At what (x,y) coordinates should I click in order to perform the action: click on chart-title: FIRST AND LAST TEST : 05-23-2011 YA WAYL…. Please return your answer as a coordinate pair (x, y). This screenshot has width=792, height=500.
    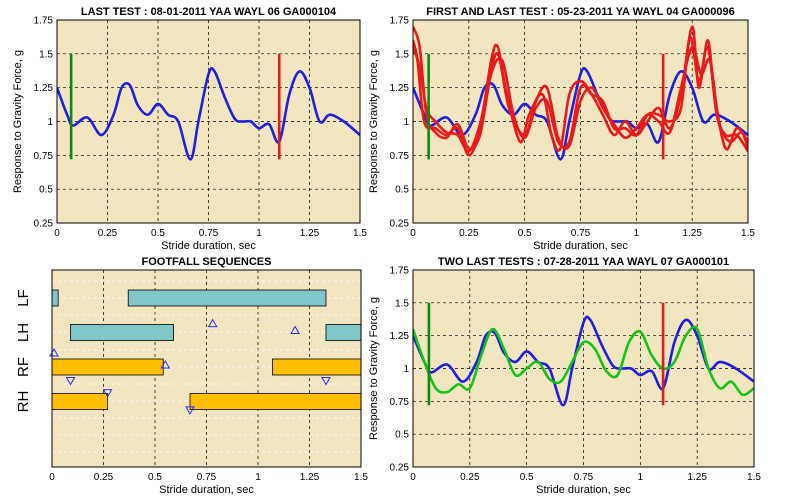
    Looking at the image, I should click on (580, 12).